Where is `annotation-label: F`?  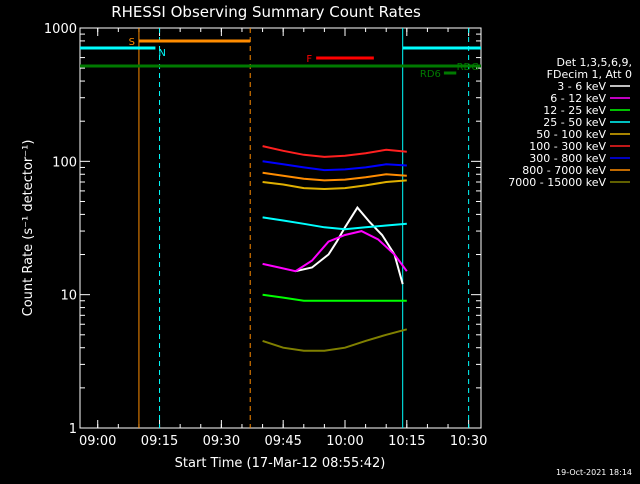
annotation-label: F is located at coordinates (309, 59).